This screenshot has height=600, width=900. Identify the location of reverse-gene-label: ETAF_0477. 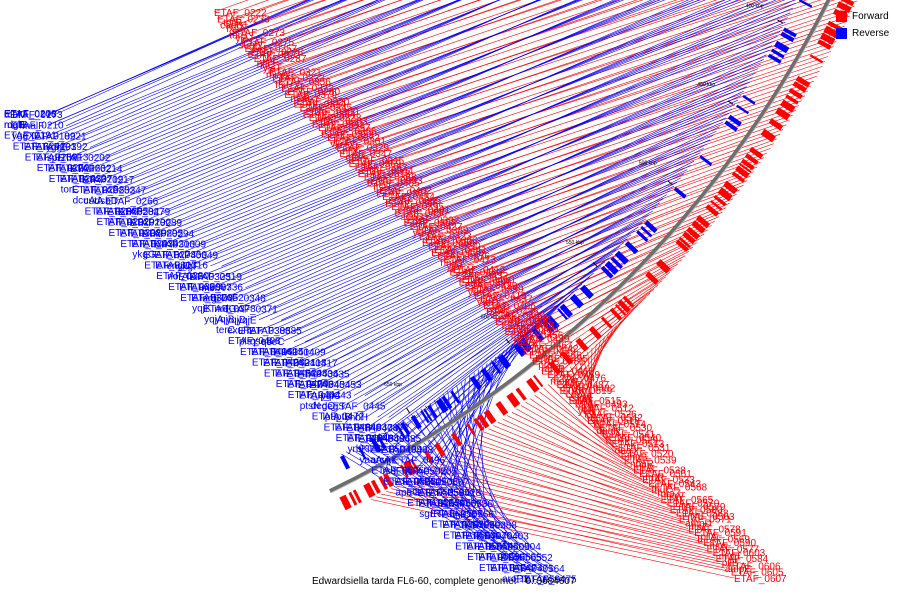
(383, 428).